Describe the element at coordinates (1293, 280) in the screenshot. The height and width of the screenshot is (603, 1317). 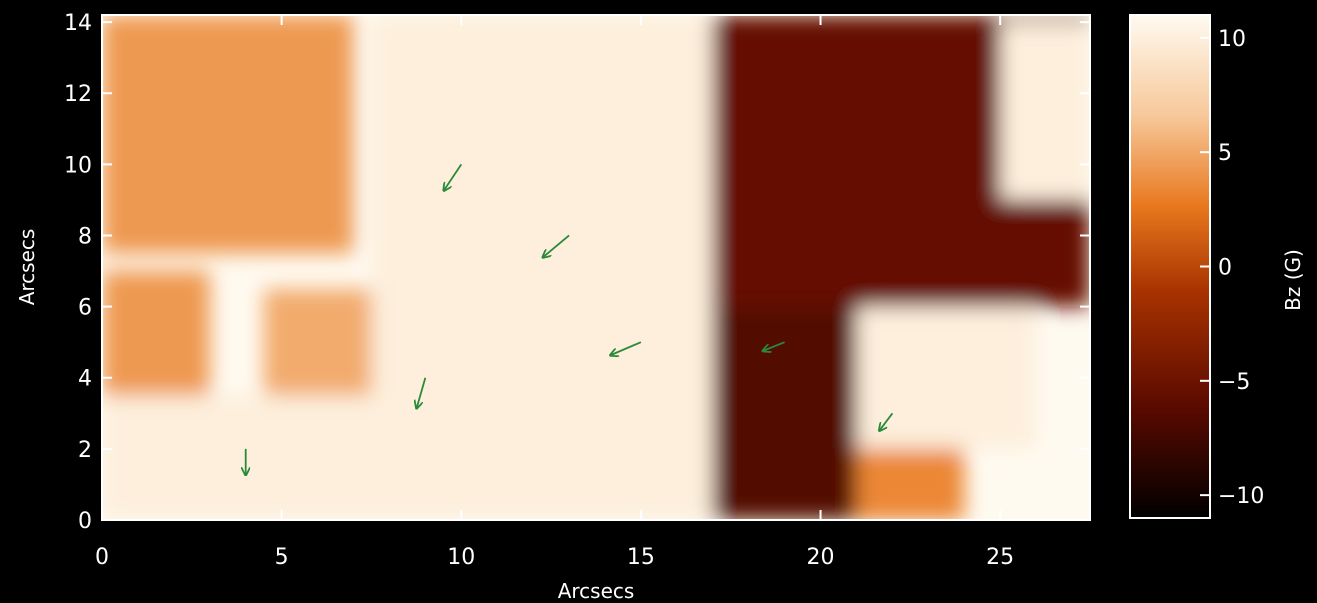
I see `colorbar-title: Bz (G)` at that location.